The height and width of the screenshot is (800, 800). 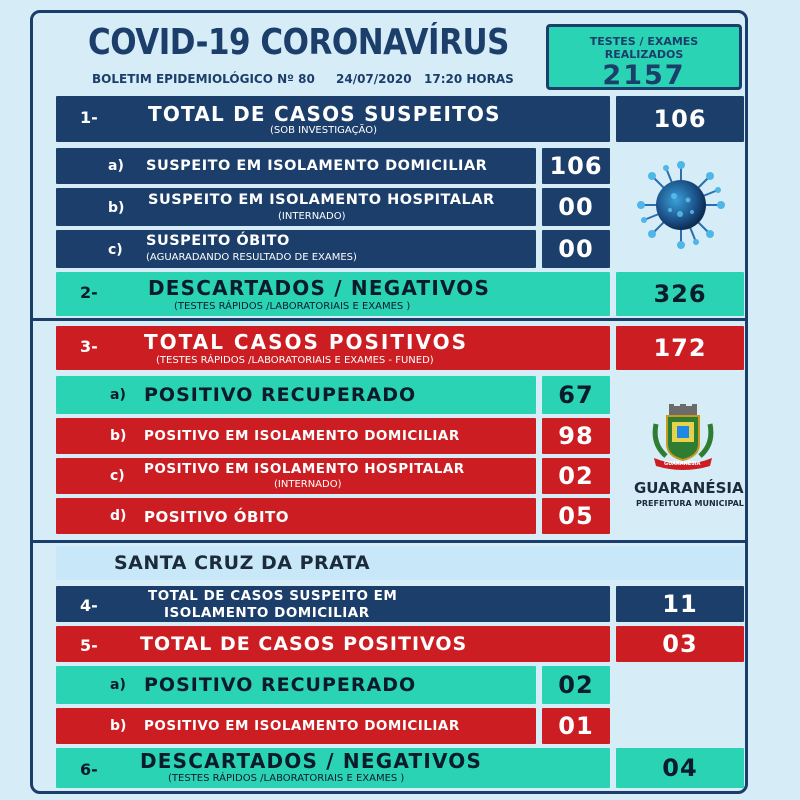 I want to click on district-discarded-value: 04, so click(x=680, y=768).